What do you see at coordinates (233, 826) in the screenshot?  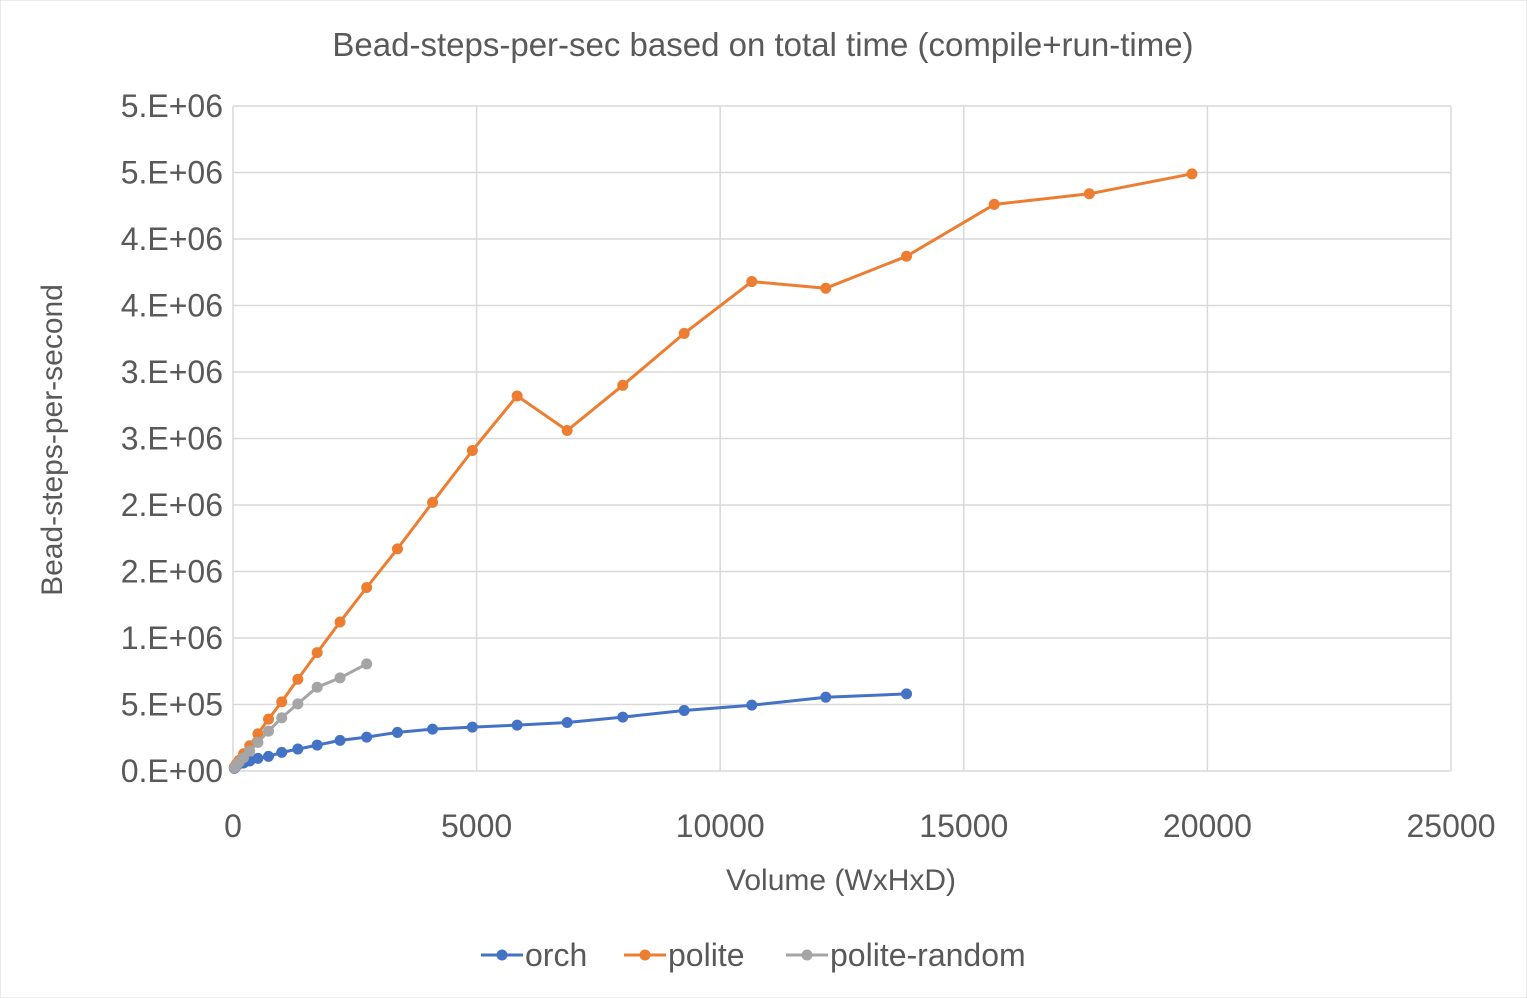 I see `x-tick-label: 0` at bounding box center [233, 826].